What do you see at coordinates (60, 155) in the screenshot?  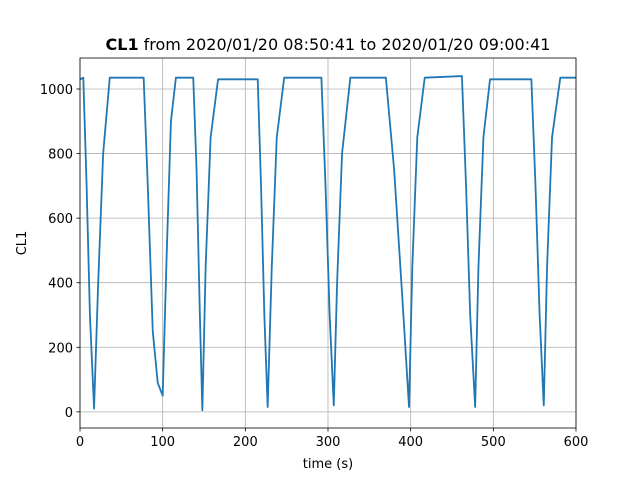 I see `y-tick-label: 800` at bounding box center [60, 155].